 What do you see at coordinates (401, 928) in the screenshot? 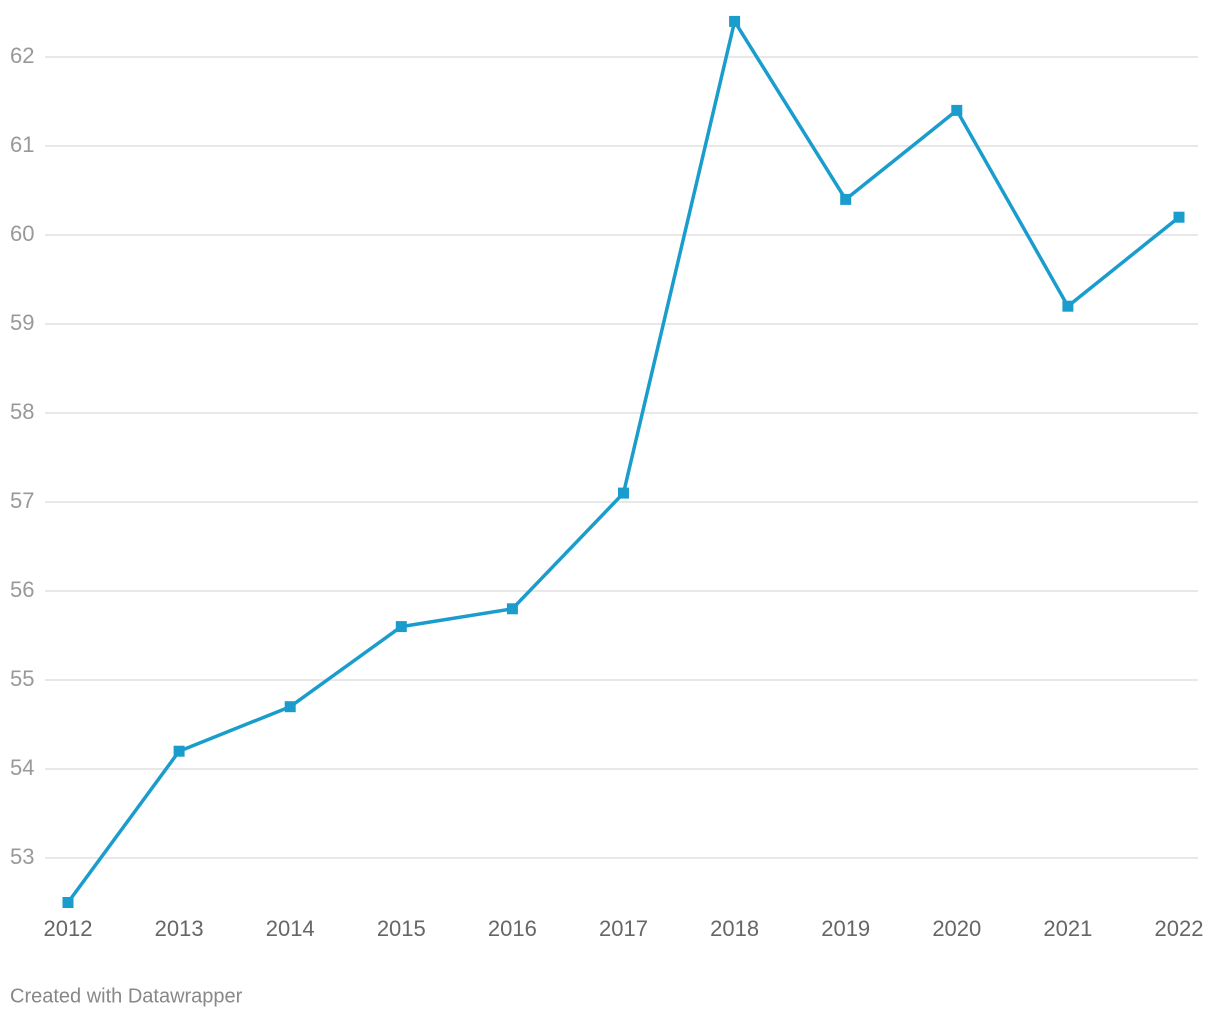
I see `x-tick-label: 2015` at bounding box center [401, 928].